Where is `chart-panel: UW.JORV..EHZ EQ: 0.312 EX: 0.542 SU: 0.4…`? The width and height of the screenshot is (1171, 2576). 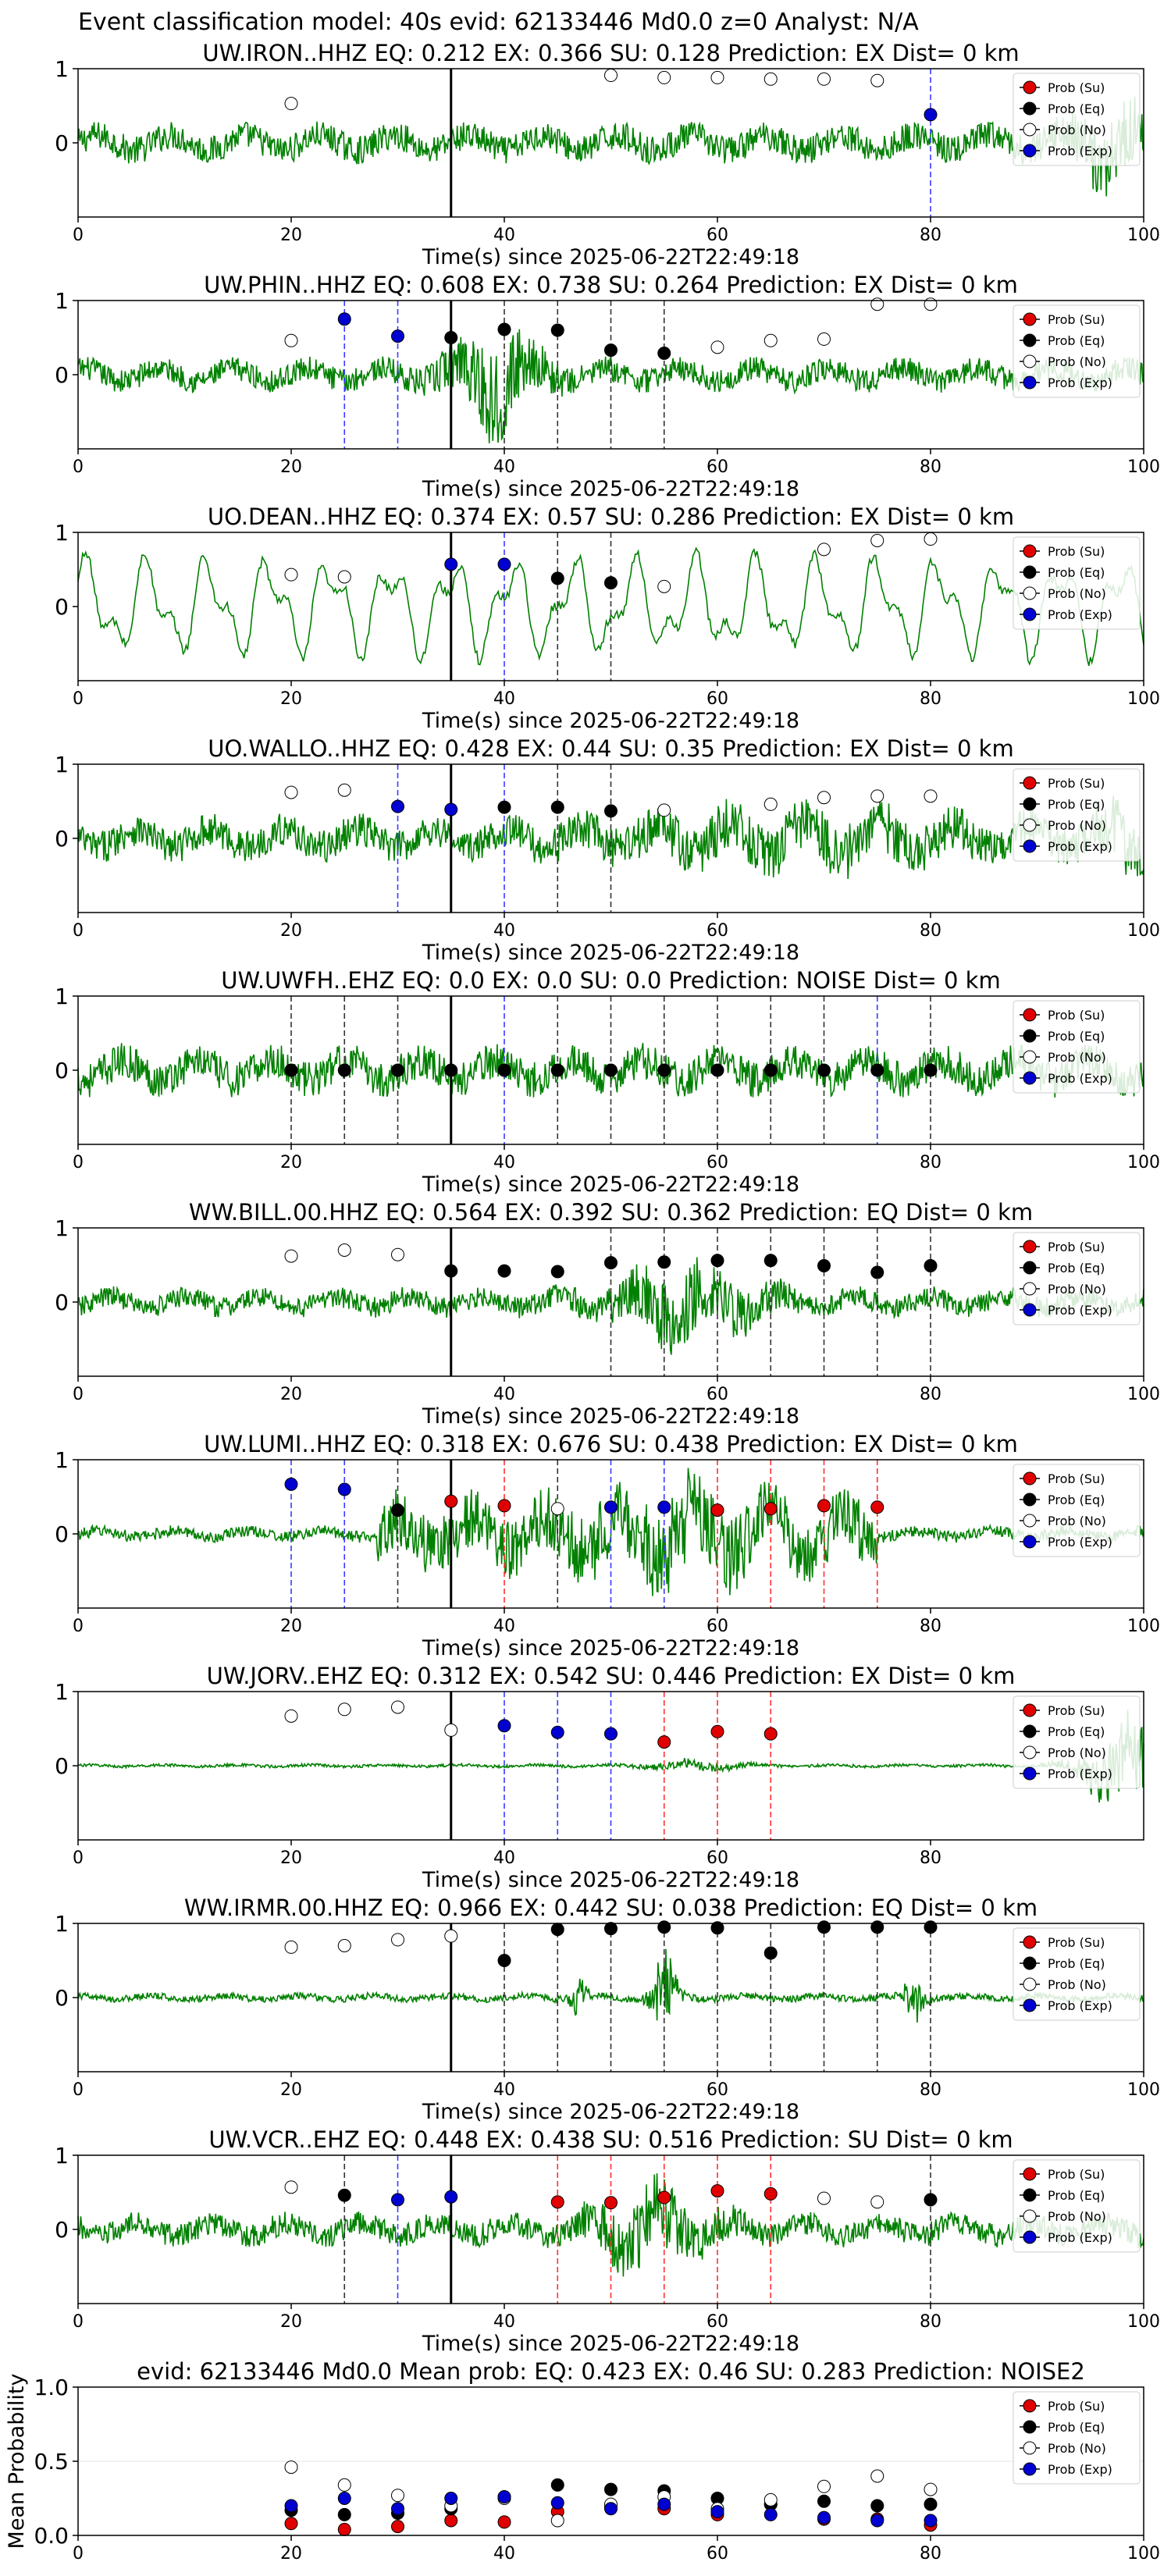
chart-panel: UW.JORV..EHZ EQ: 0.312 EX: 0.542 SU: 0.4… is located at coordinates (599, 1777).